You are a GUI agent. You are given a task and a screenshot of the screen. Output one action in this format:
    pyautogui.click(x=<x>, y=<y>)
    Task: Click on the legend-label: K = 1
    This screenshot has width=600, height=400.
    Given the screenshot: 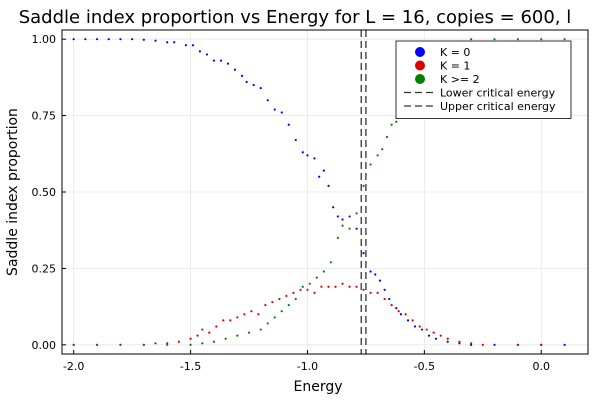 What is the action you would take?
    pyautogui.click(x=455, y=66)
    